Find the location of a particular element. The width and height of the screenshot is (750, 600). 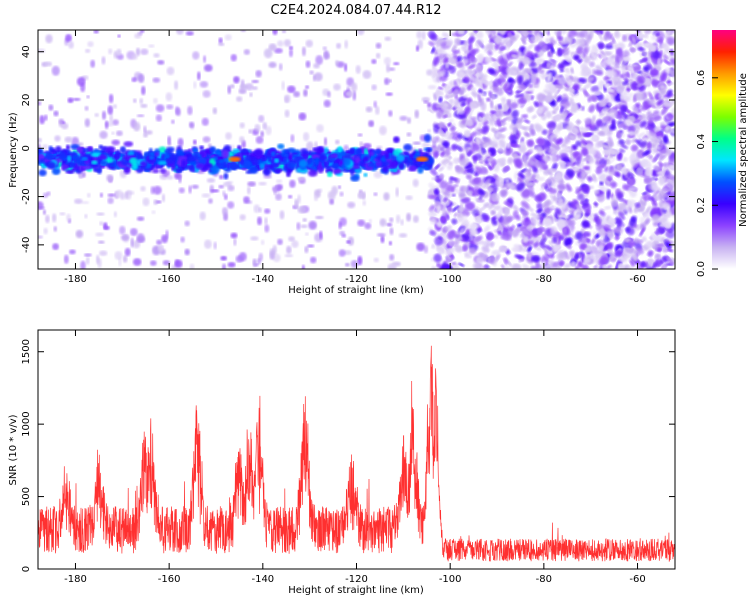

x-tick-label: -160 is located at coordinates (169, 579).